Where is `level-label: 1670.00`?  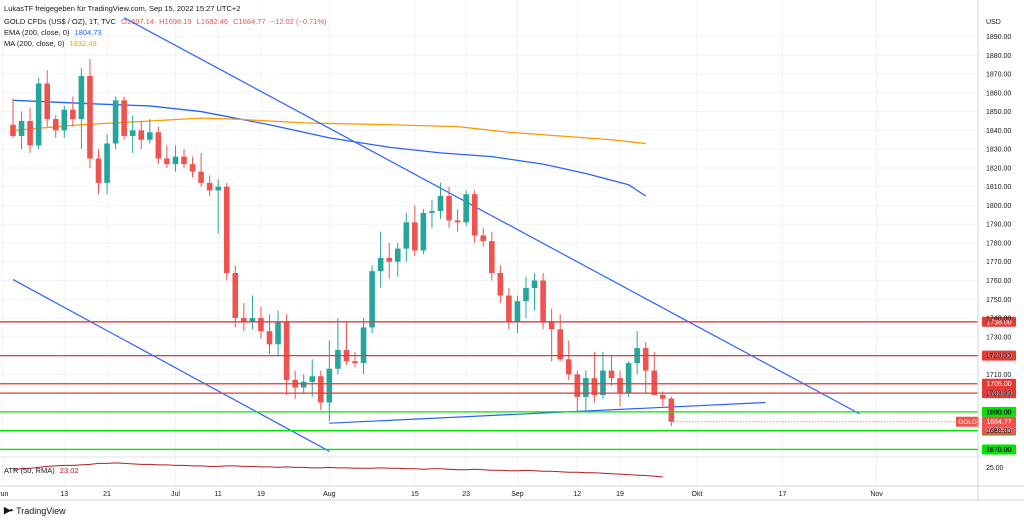 level-label: 1670.00 is located at coordinates (998, 450).